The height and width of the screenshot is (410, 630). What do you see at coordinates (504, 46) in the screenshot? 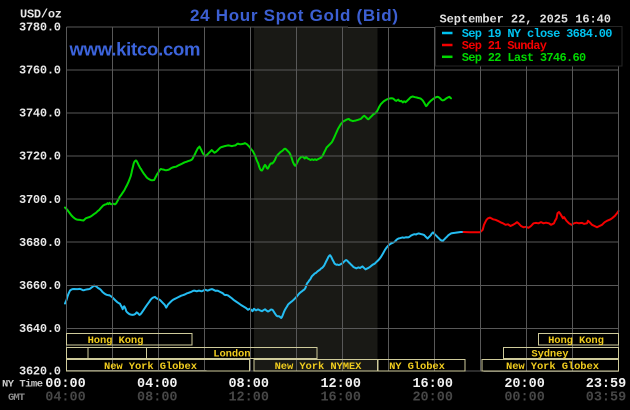
I see `svg-text: Sep 21 Sunday` at bounding box center [504, 46].